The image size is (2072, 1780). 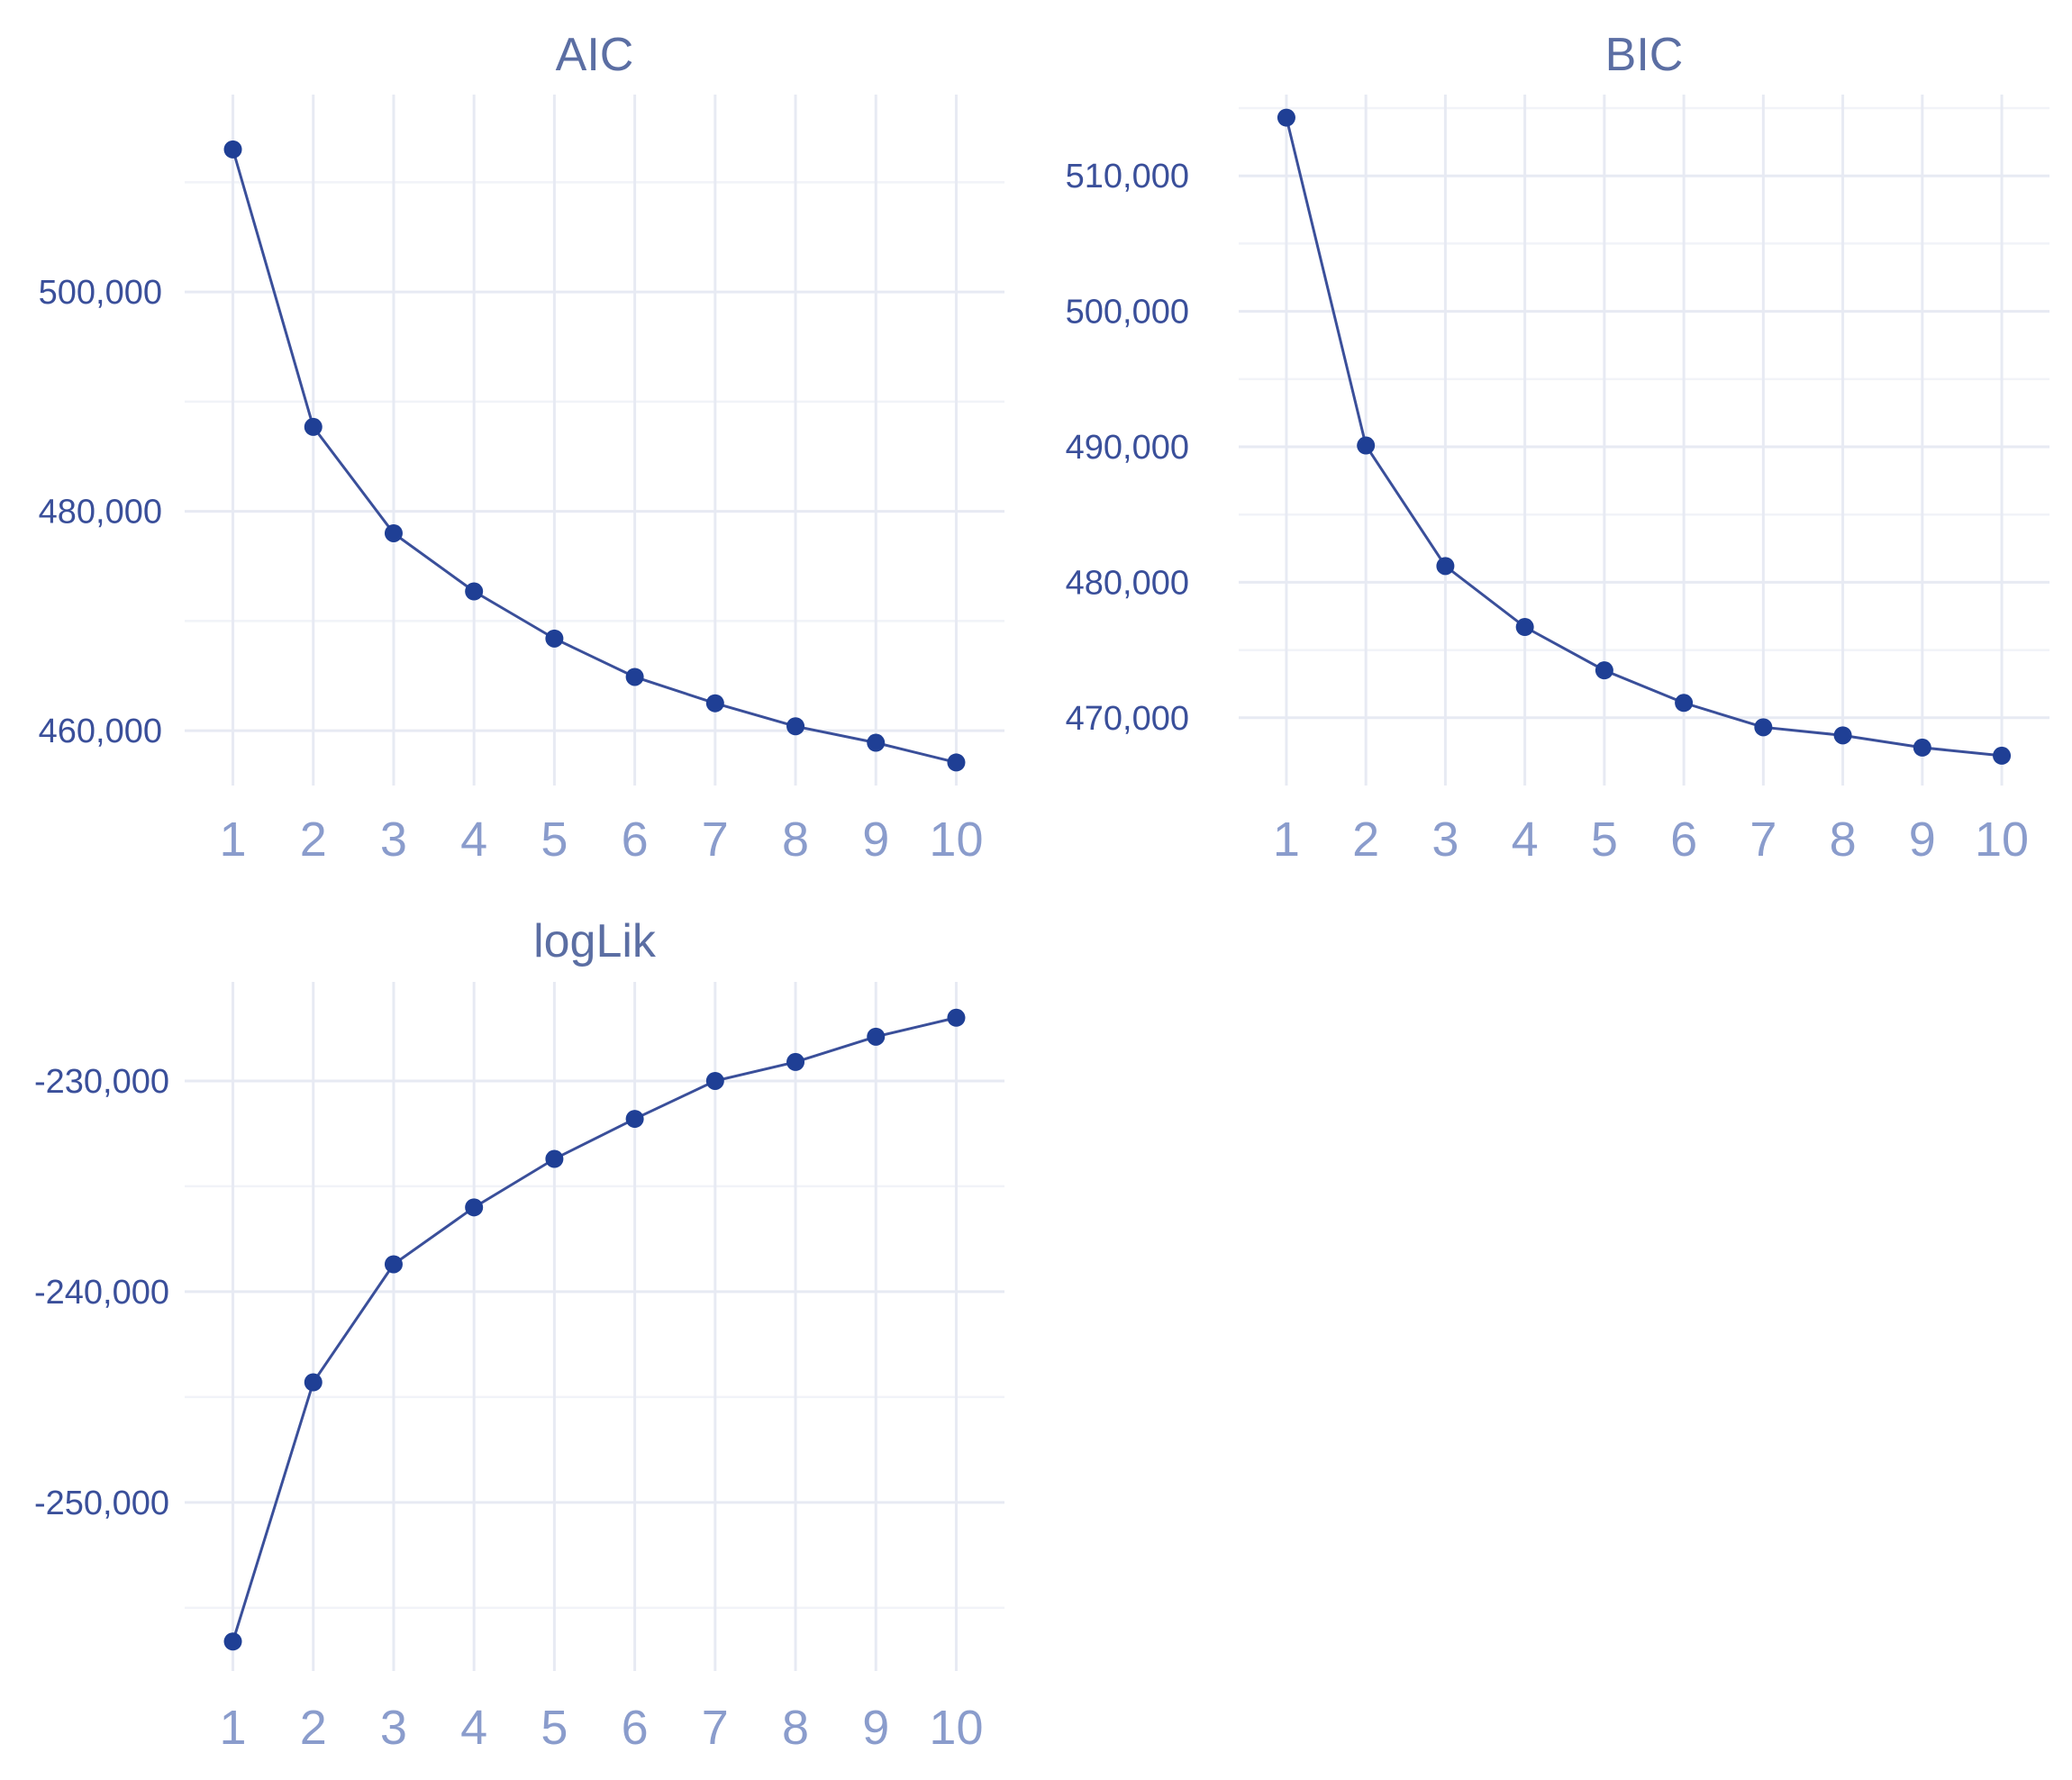 I want to click on y-tick-label: -240,000, so click(x=101, y=1293).